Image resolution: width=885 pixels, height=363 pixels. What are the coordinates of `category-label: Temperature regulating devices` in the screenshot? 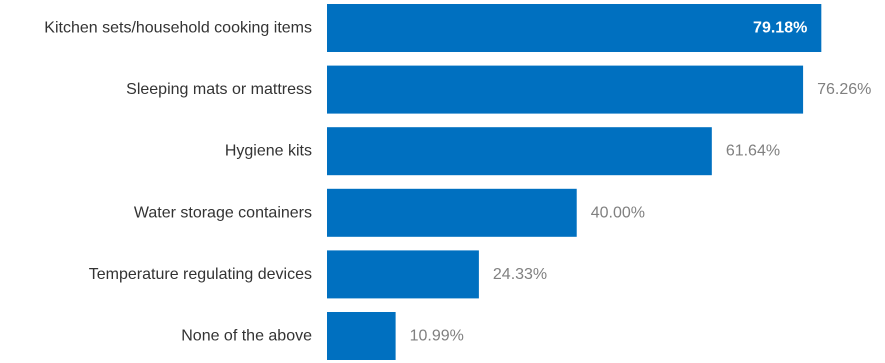 It's located at (200, 274).